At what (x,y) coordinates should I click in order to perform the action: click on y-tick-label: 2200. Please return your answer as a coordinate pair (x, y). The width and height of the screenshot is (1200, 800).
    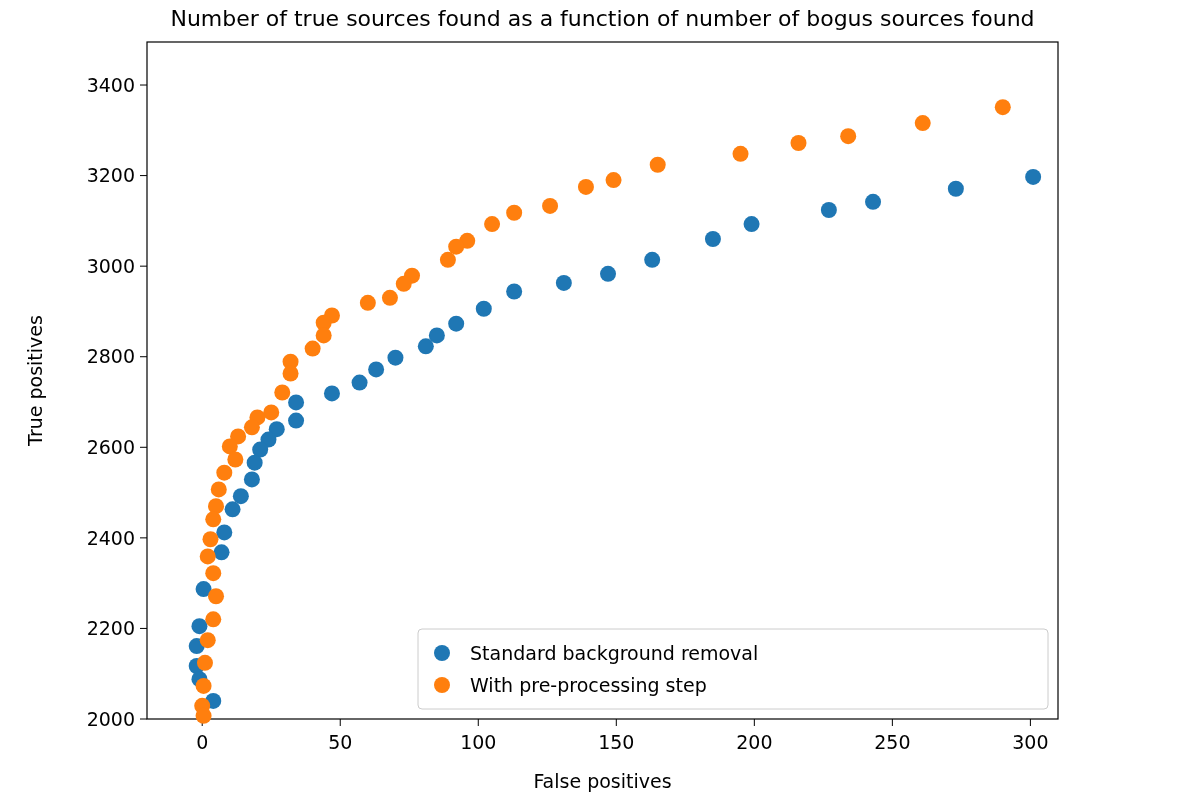
    Looking at the image, I should click on (110, 628).